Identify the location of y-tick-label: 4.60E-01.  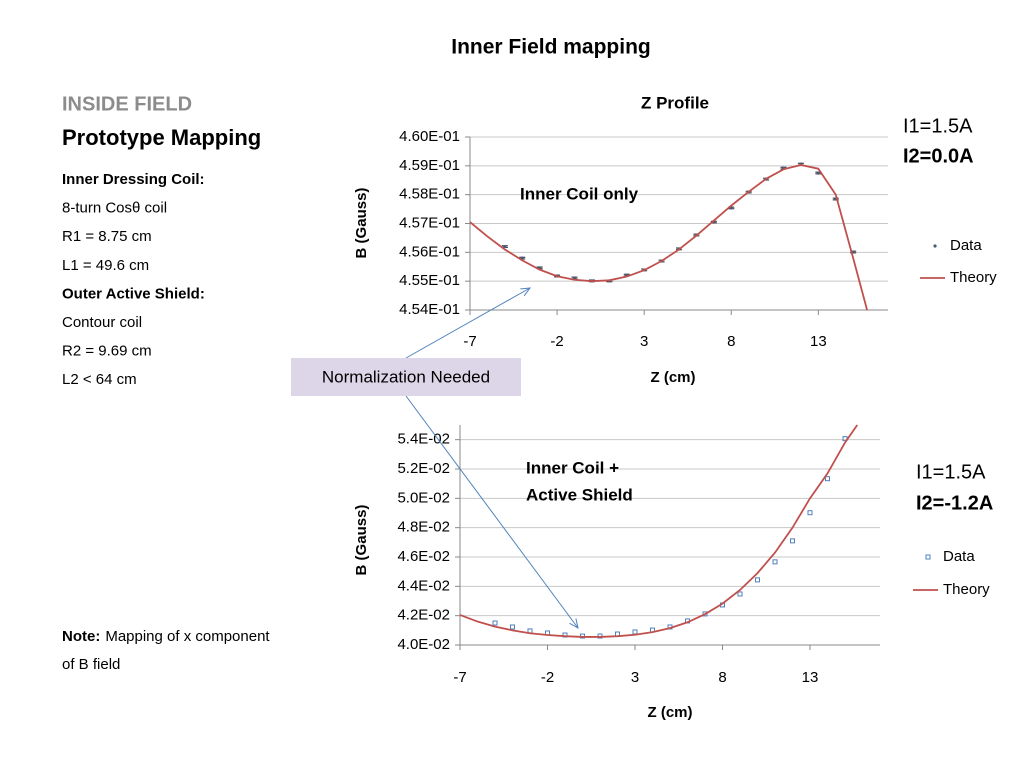
(429, 136).